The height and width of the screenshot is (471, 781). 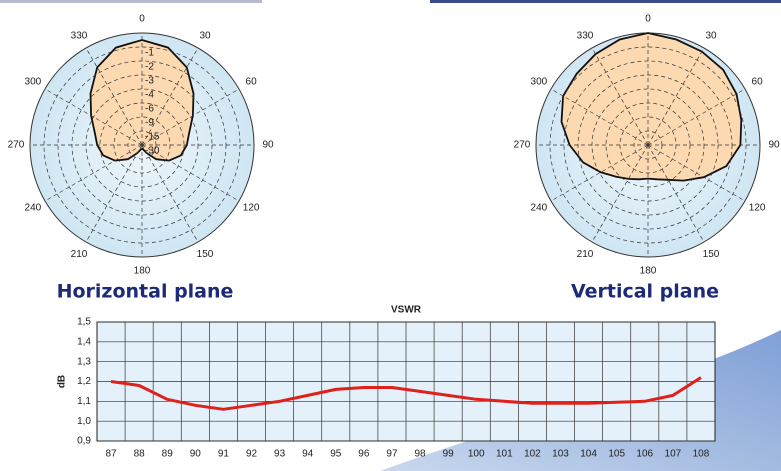 I want to click on vswr-line, so click(x=406, y=393).